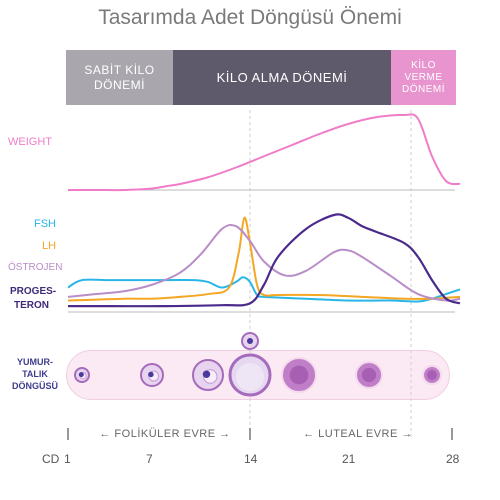 Image resolution: width=500 pixels, height=500 pixels. Describe the element at coordinates (35, 267) in the screenshot. I see `estrogen-label: ÖSTROJEN` at that location.